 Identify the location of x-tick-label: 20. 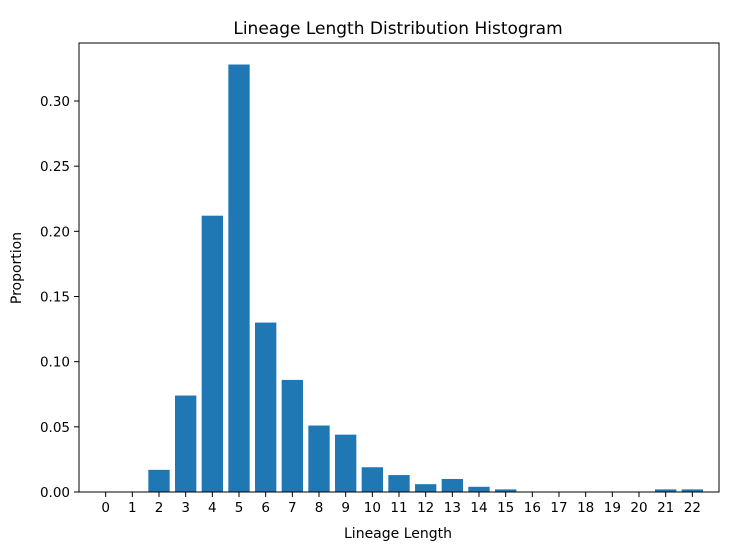
(638, 508).